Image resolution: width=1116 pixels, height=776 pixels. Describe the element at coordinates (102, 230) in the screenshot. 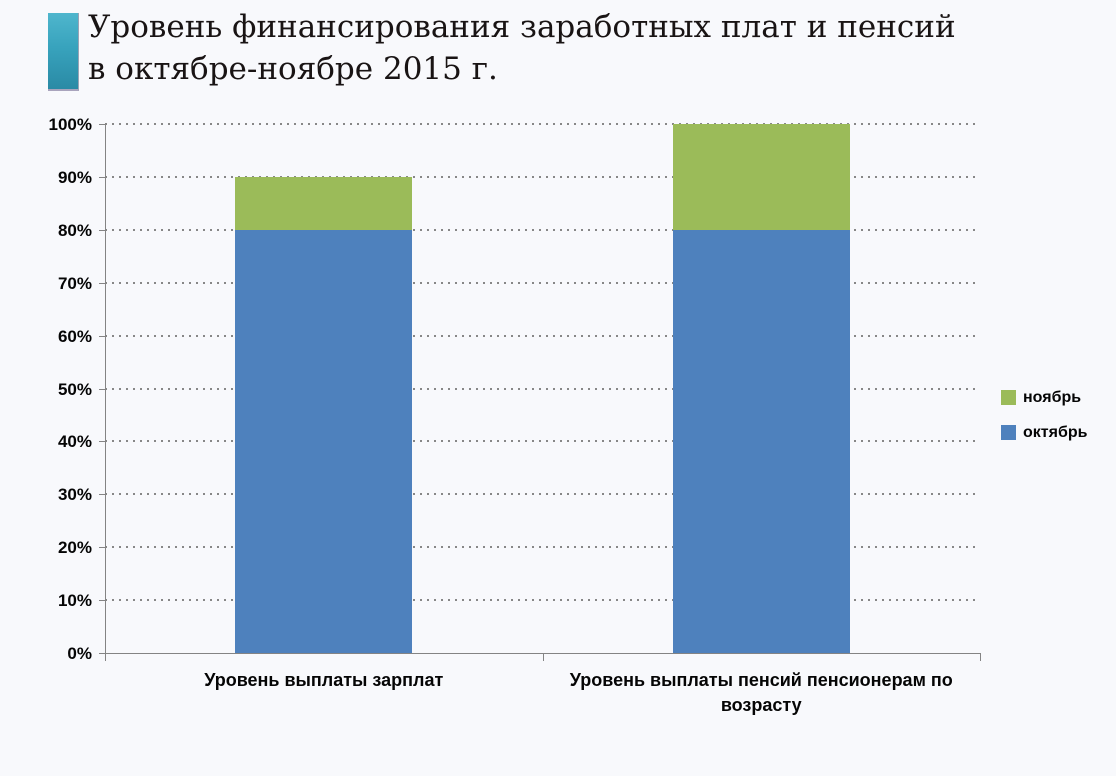

I see `y-tick-80%` at that location.